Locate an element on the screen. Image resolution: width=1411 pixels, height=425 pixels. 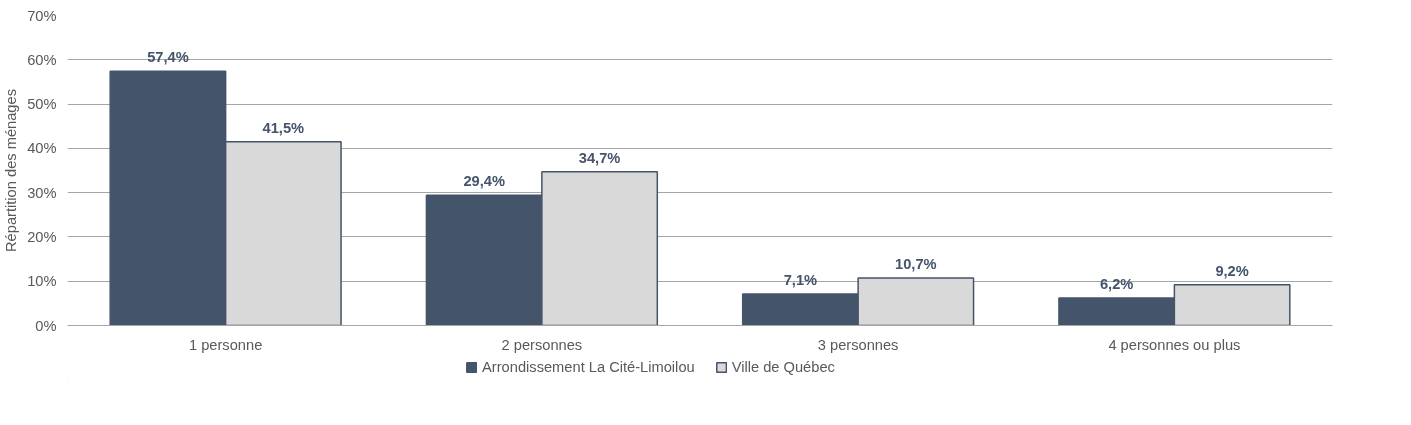
legend-label: Arrondissement La Cité-Limoilou is located at coordinates (588, 367).